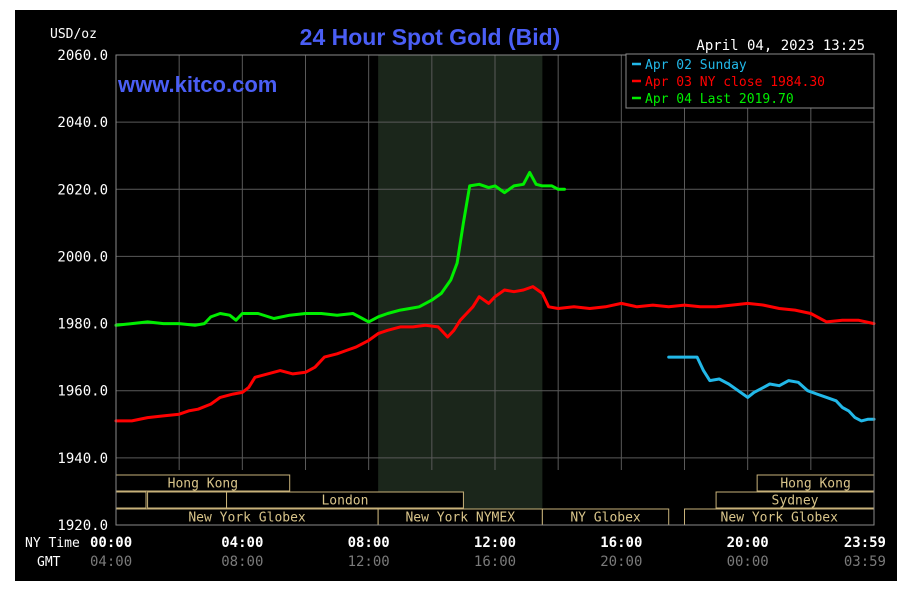 This screenshot has height=601, width=907. Describe the element at coordinates (430, 37) in the screenshot. I see `chart-title: 24 Hour Spot Gold (Bid)` at that location.